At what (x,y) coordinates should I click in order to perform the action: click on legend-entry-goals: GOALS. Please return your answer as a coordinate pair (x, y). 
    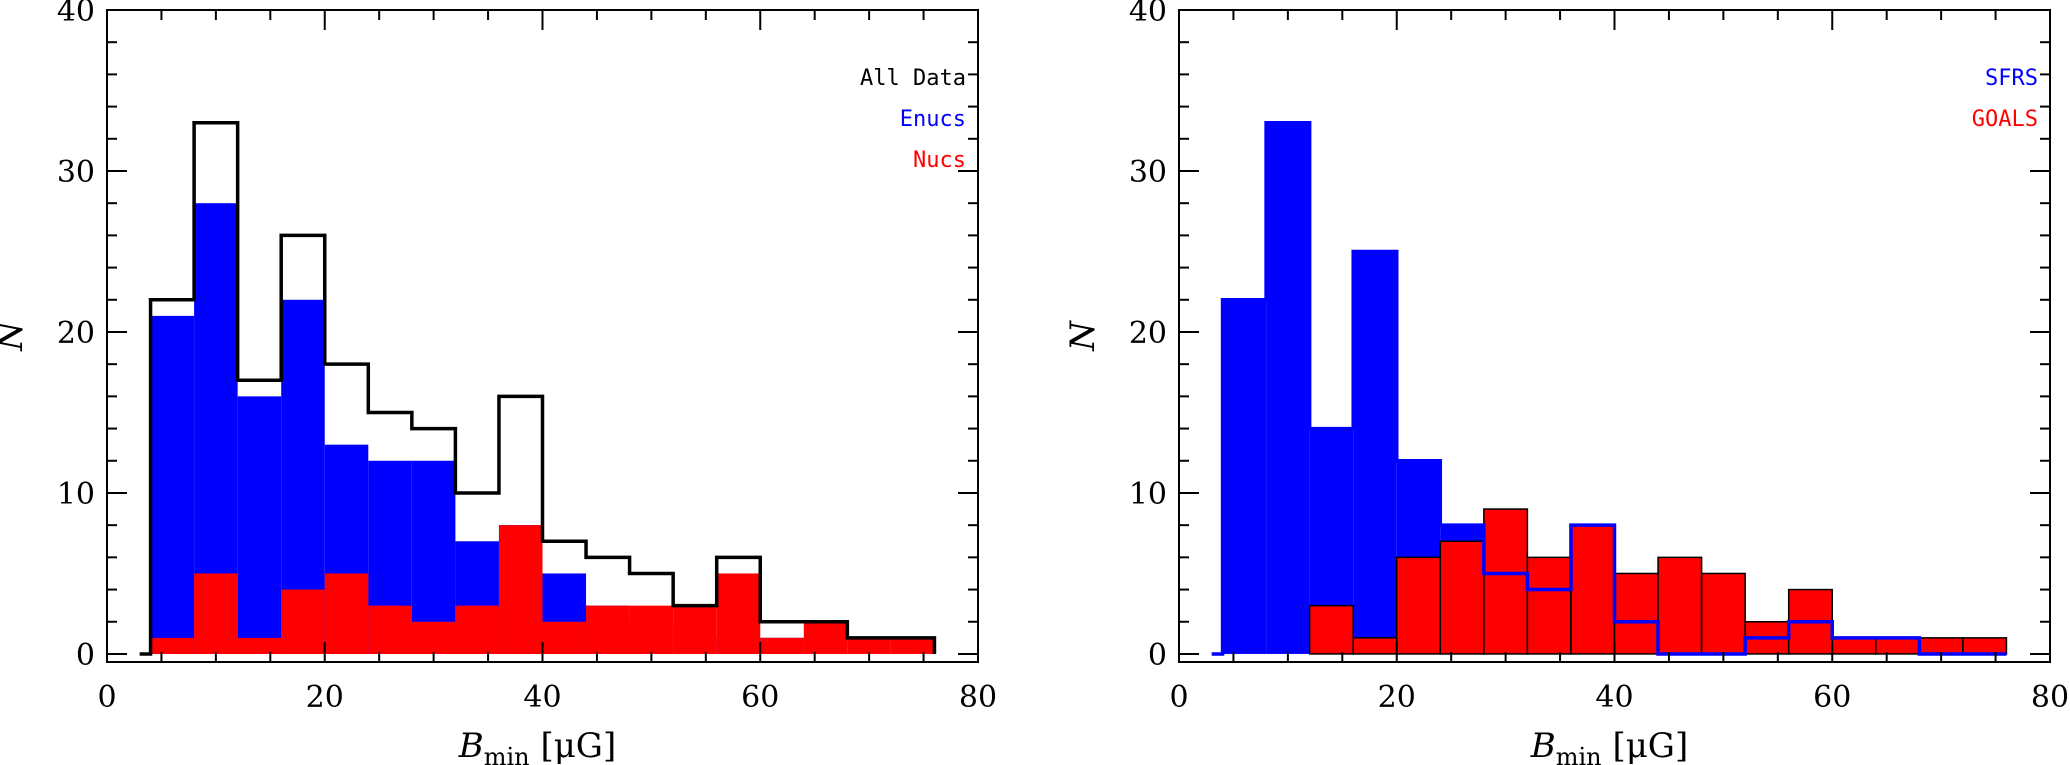
    Looking at the image, I should click on (2005, 119).